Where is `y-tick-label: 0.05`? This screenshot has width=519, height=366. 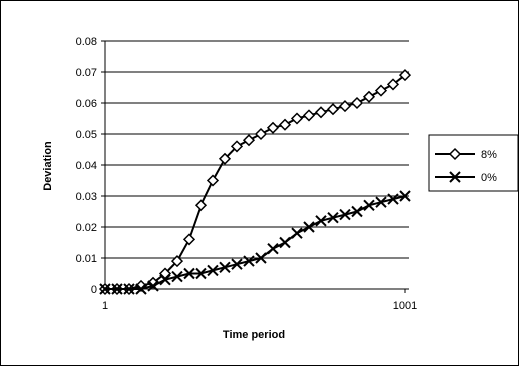
y-tick-label: 0.05 is located at coordinates (86, 135).